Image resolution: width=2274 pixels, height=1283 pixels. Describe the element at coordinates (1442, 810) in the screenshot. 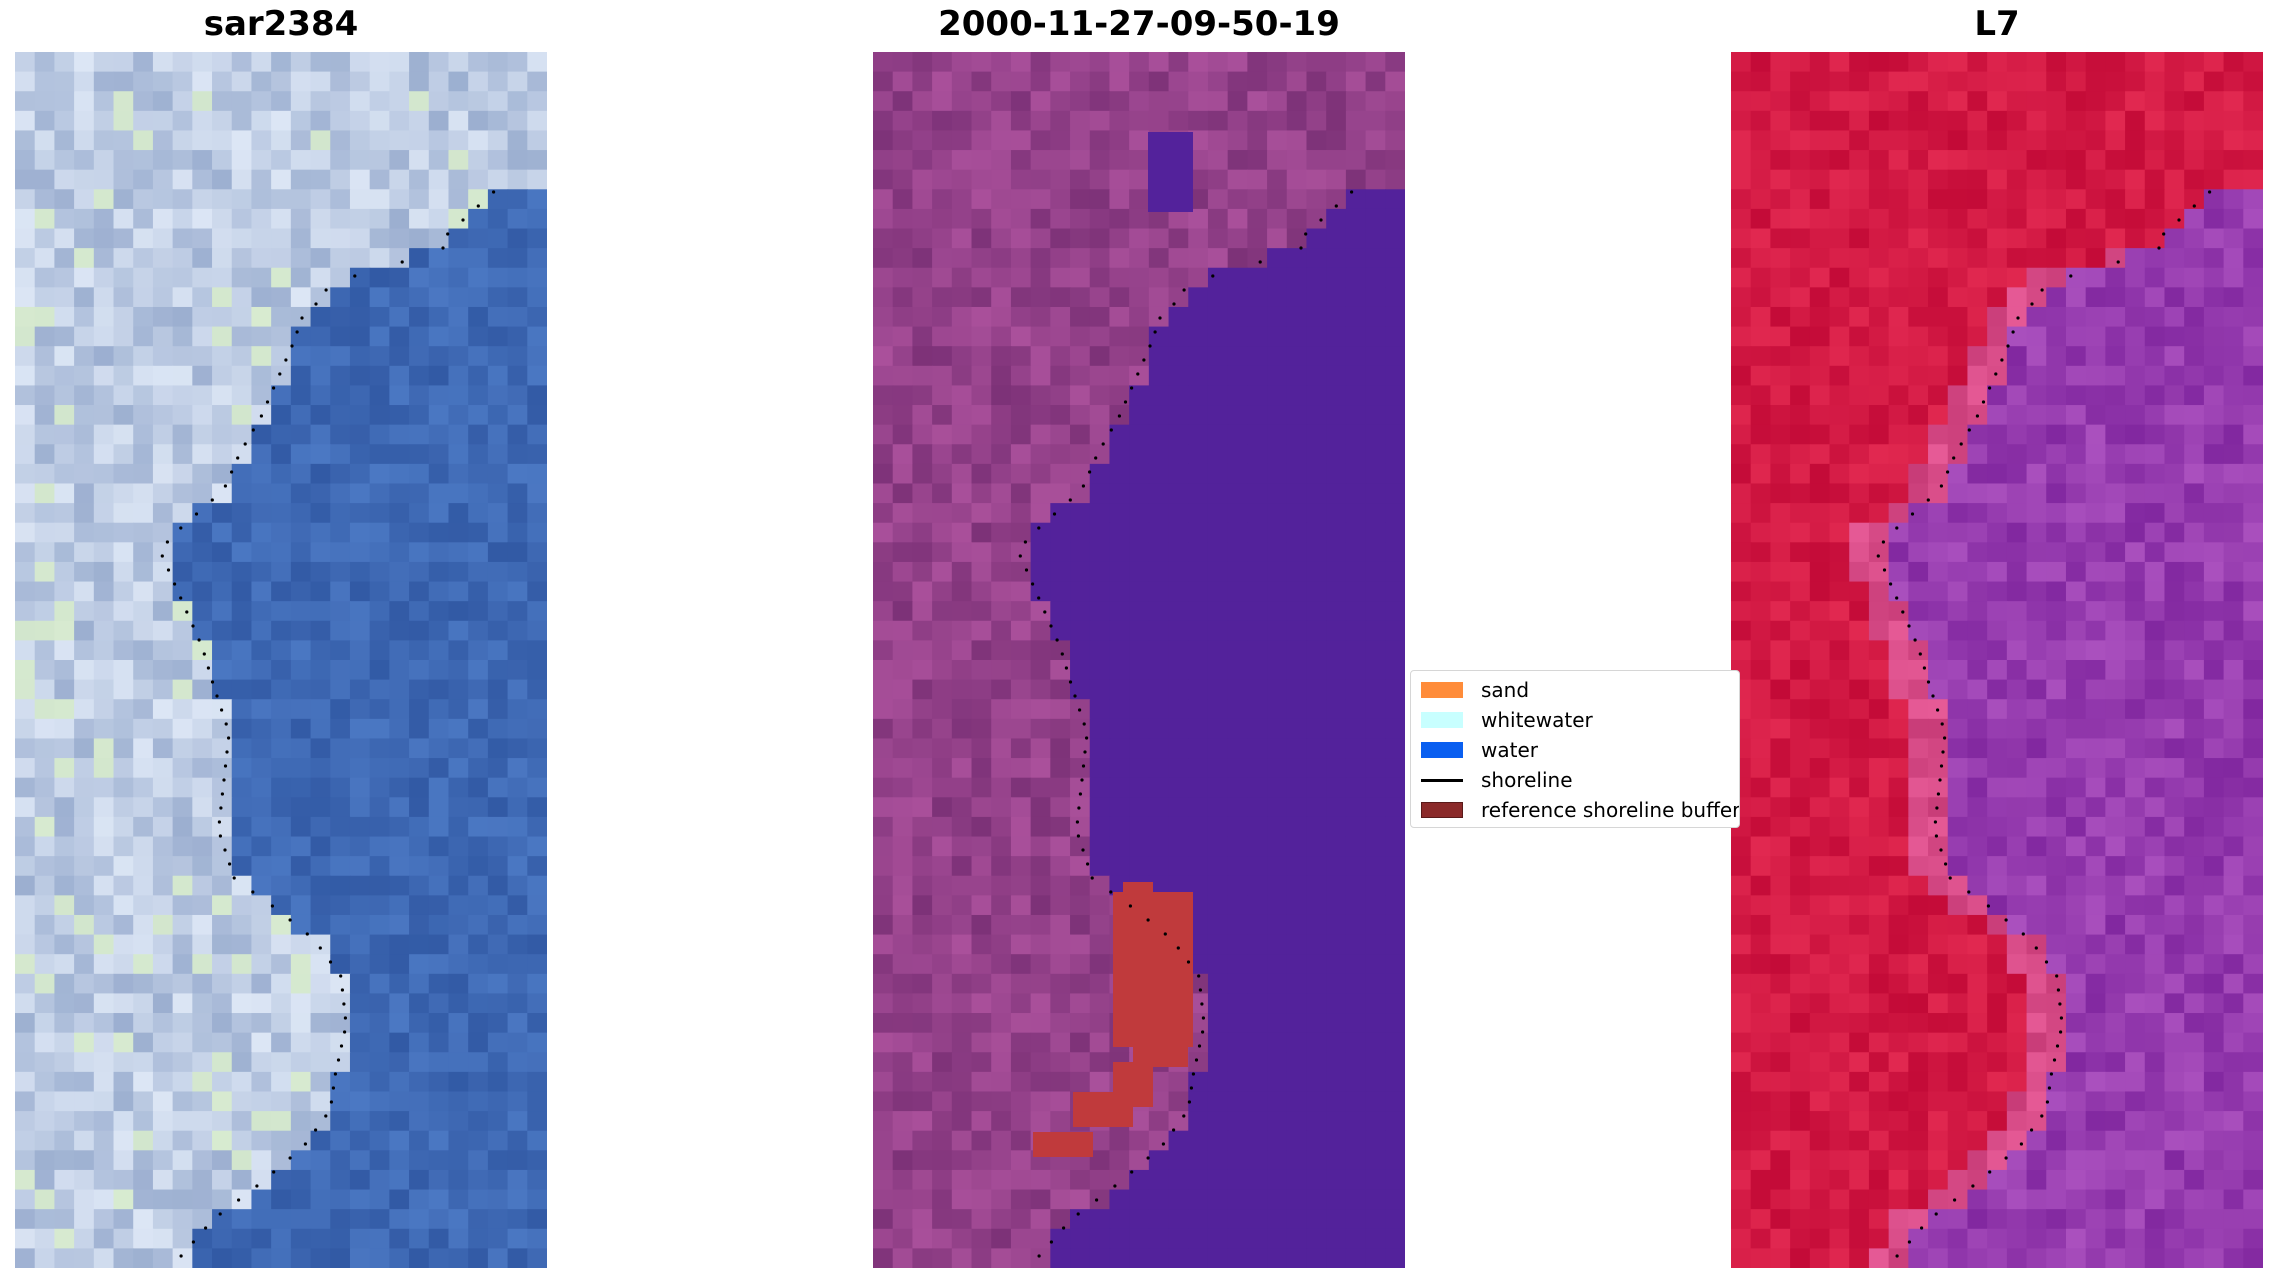

I see `reference-buffer-swatch` at that location.